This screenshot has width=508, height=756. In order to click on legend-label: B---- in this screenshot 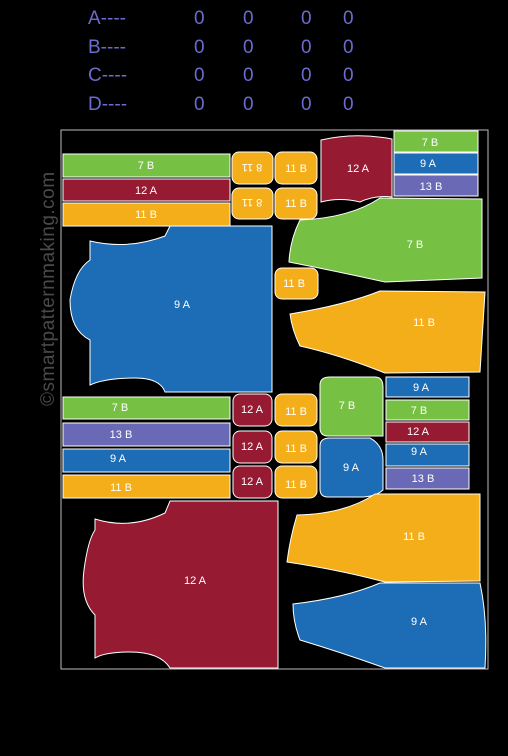, I will do `click(107, 47)`.